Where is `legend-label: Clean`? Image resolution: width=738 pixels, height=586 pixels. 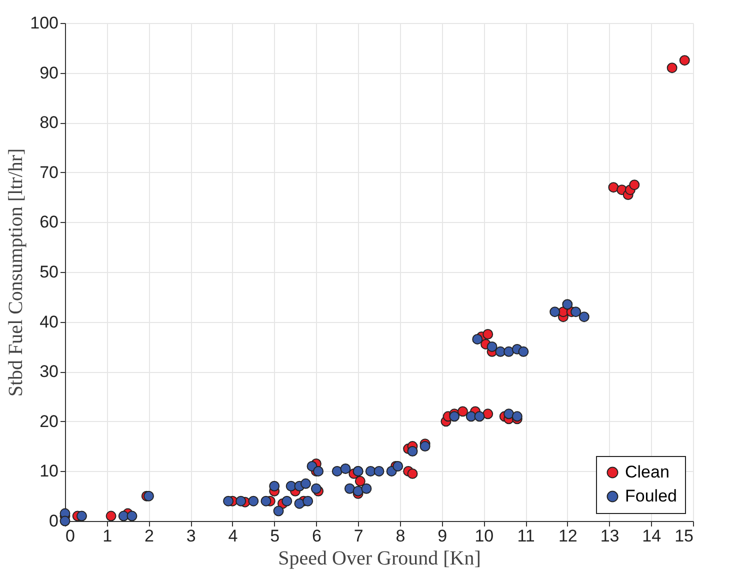 legend-label: Clean is located at coordinates (647, 472).